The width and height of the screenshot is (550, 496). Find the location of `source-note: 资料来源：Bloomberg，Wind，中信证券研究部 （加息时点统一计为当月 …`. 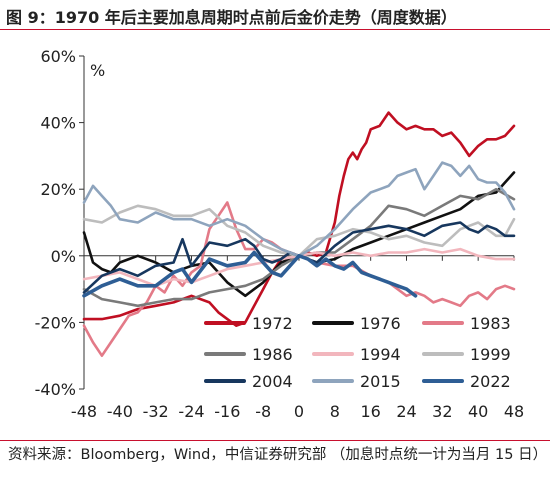

source-note: 资料来源：Bloomberg，Wind，中信证券研究部 （加息时点统一计为当月 … is located at coordinates (278, 455).